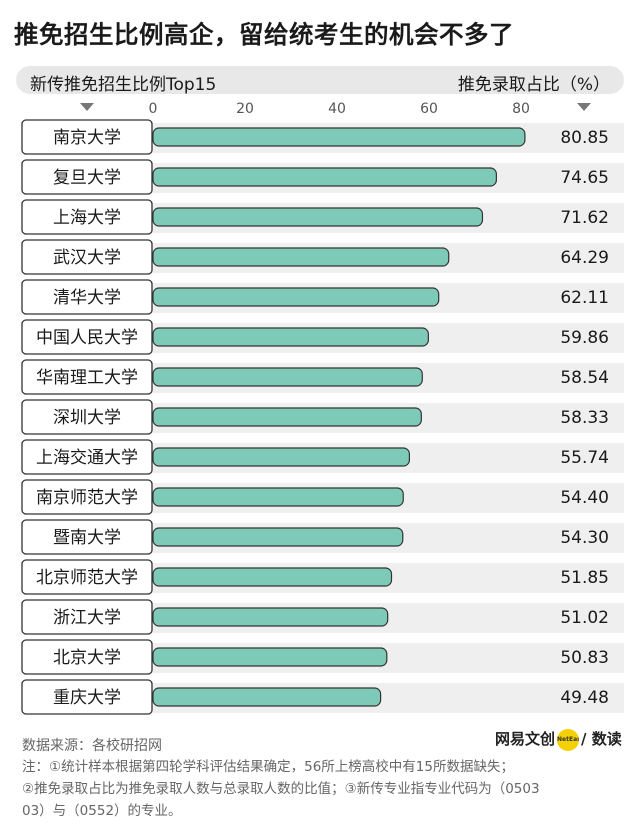 The image size is (640, 834). What do you see at coordinates (584, 338) in the screenshot?
I see `value-label: 59.86` at bounding box center [584, 338].